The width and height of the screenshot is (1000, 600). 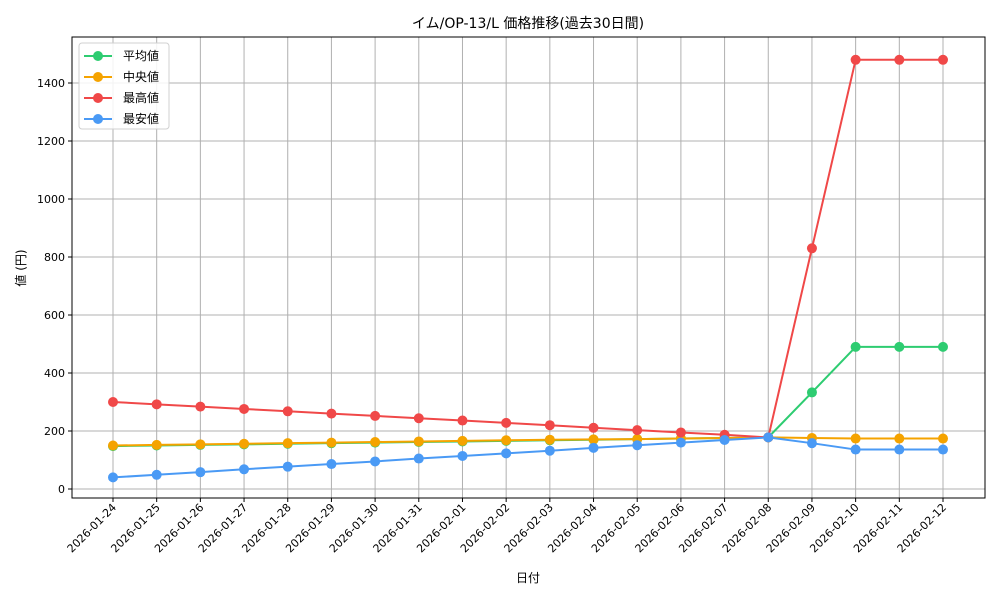 I want to click on legend-item: 最高値, so click(x=121, y=97).